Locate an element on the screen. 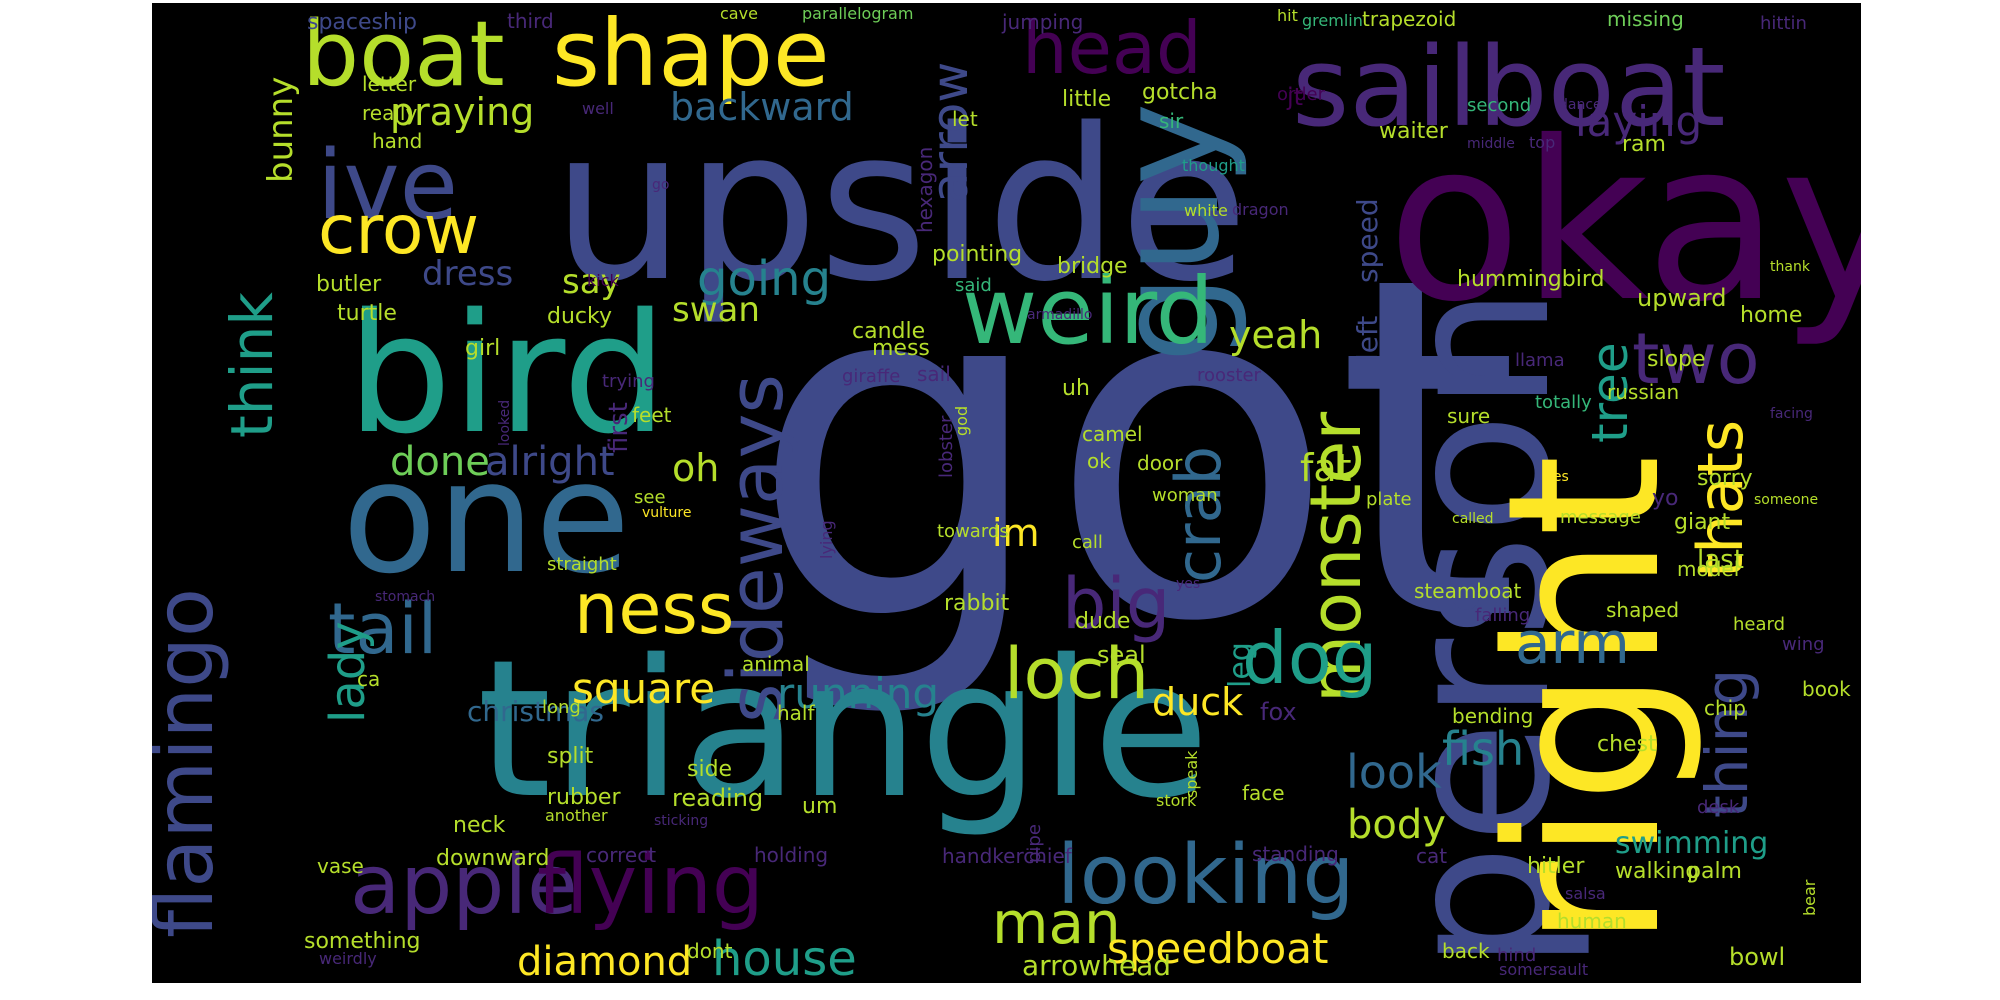 The width and height of the screenshot is (2000, 1000). word-bending: bending is located at coordinates (1492, 716).